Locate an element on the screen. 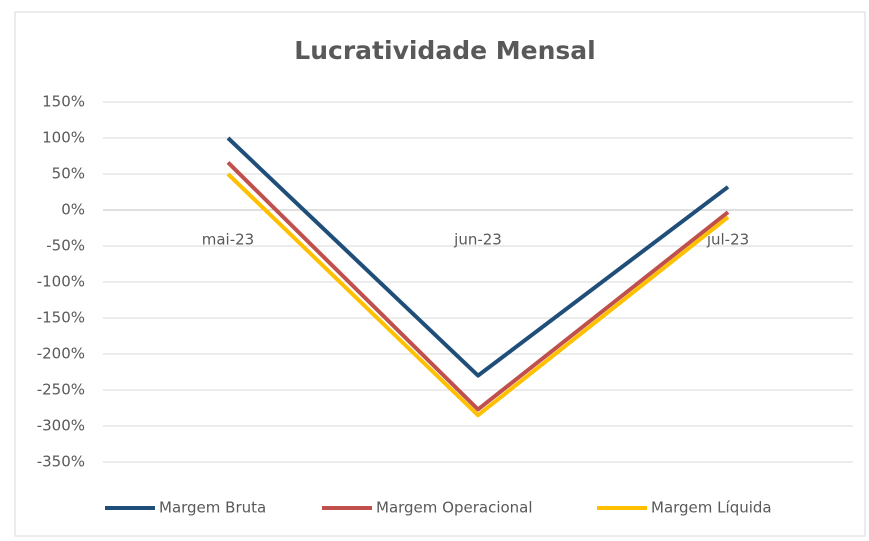 The image size is (869, 541). legend-label: Margem Operacional is located at coordinates (454, 508).